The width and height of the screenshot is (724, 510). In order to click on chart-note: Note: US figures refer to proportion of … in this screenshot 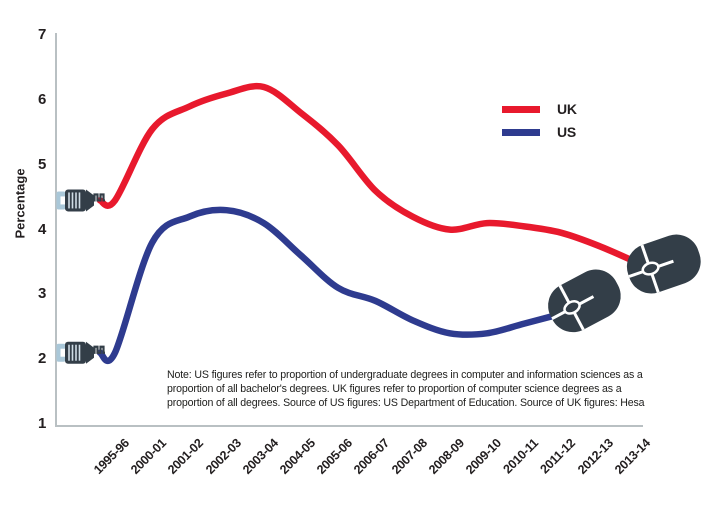, I will do `click(406, 389)`.